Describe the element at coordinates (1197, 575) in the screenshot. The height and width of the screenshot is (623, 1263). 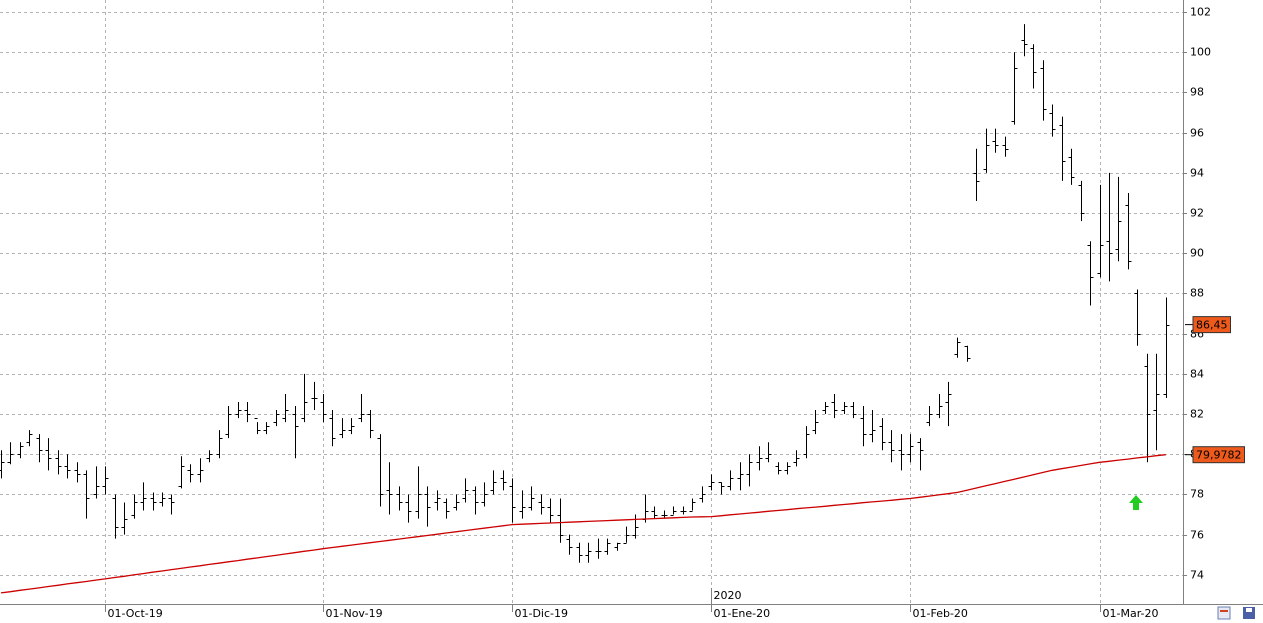
I see `y-tick-label: 74` at that location.